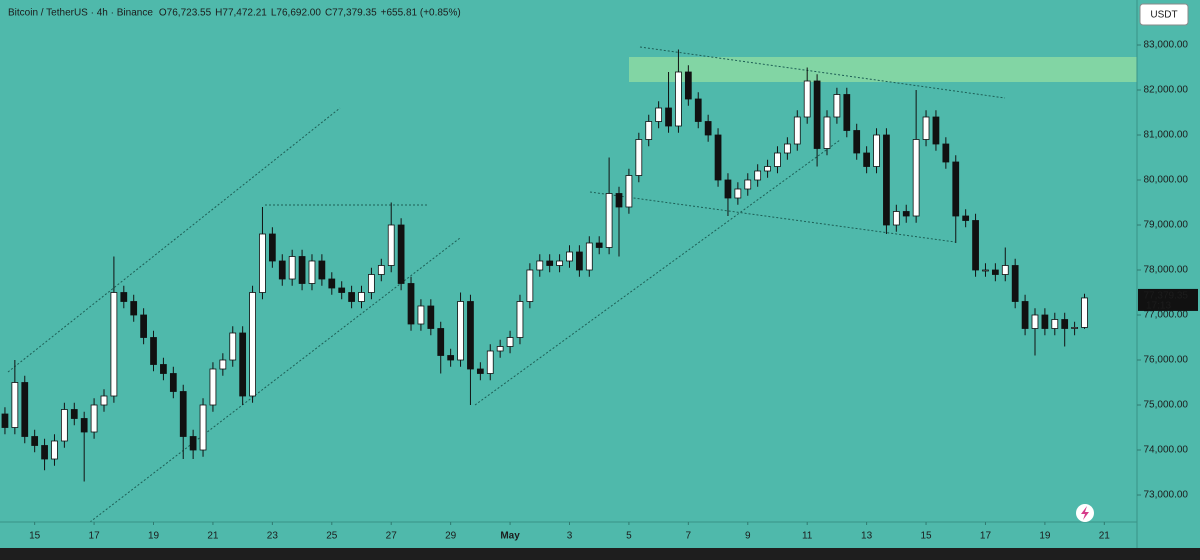 The height and width of the screenshot is (560, 1200). What do you see at coordinates (748, 536) in the screenshot?
I see `x-tick-label: 9` at bounding box center [748, 536].